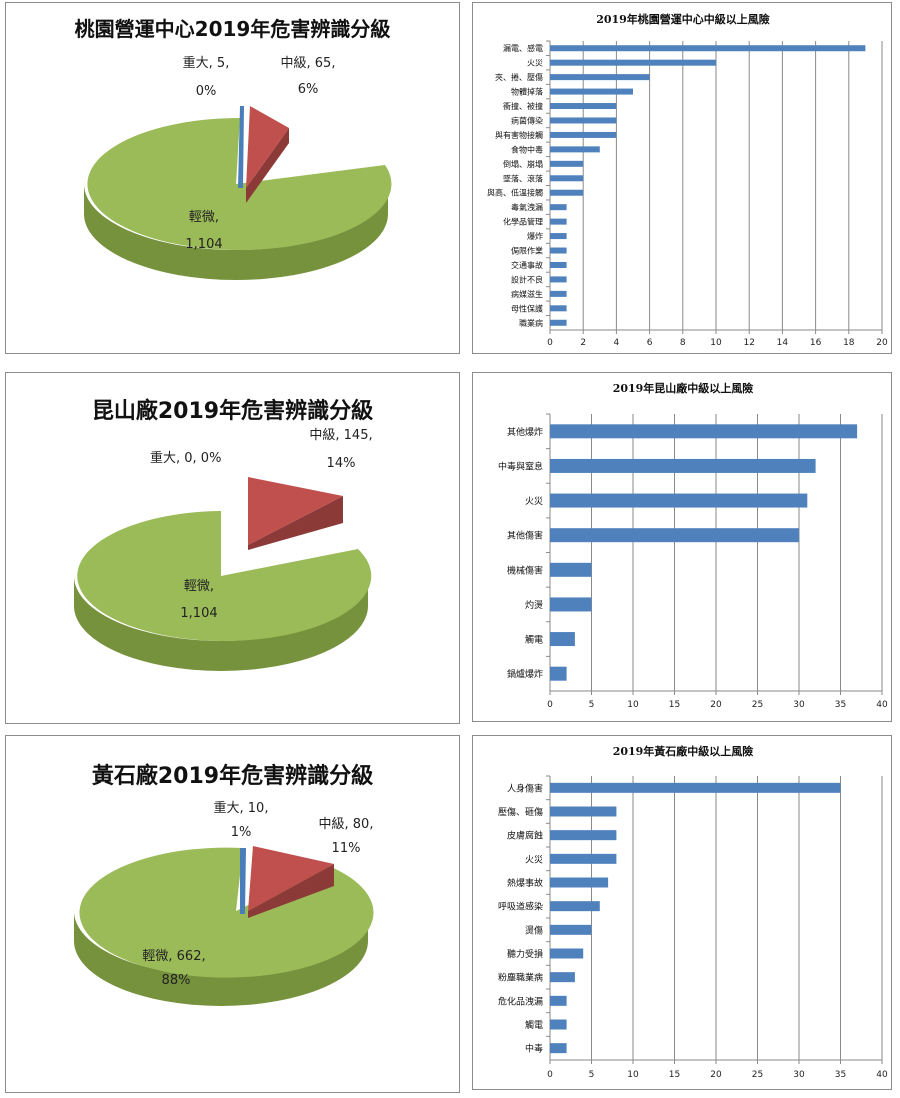 Image resolution: width=900 pixels, height=1098 pixels. What do you see at coordinates (515, 193) in the screenshot?
I see `category-label: 與高、低溫接觸` at bounding box center [515, 193].